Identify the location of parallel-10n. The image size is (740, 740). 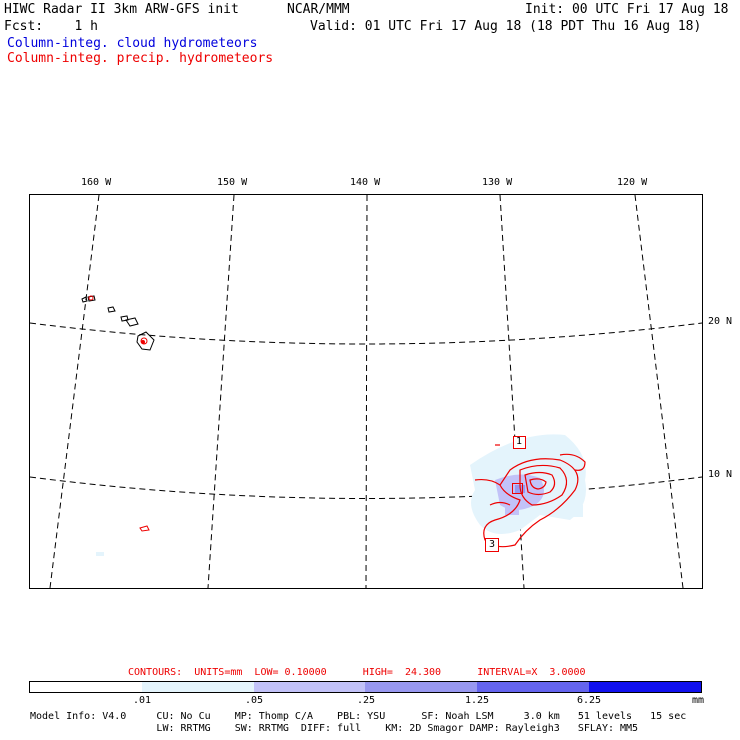
(366, 487).